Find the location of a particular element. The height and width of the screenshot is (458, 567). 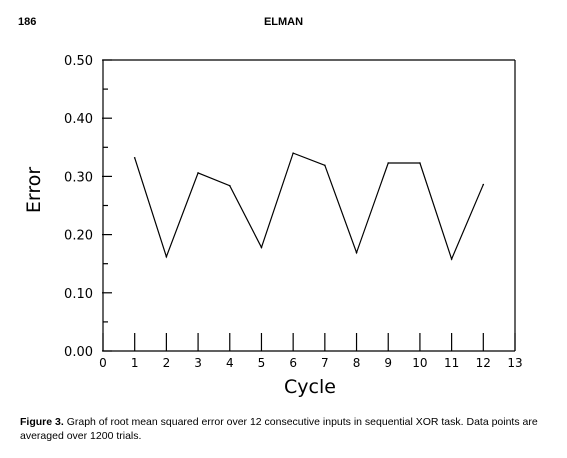

page-number: 186 is located at coordinates (27, 22).